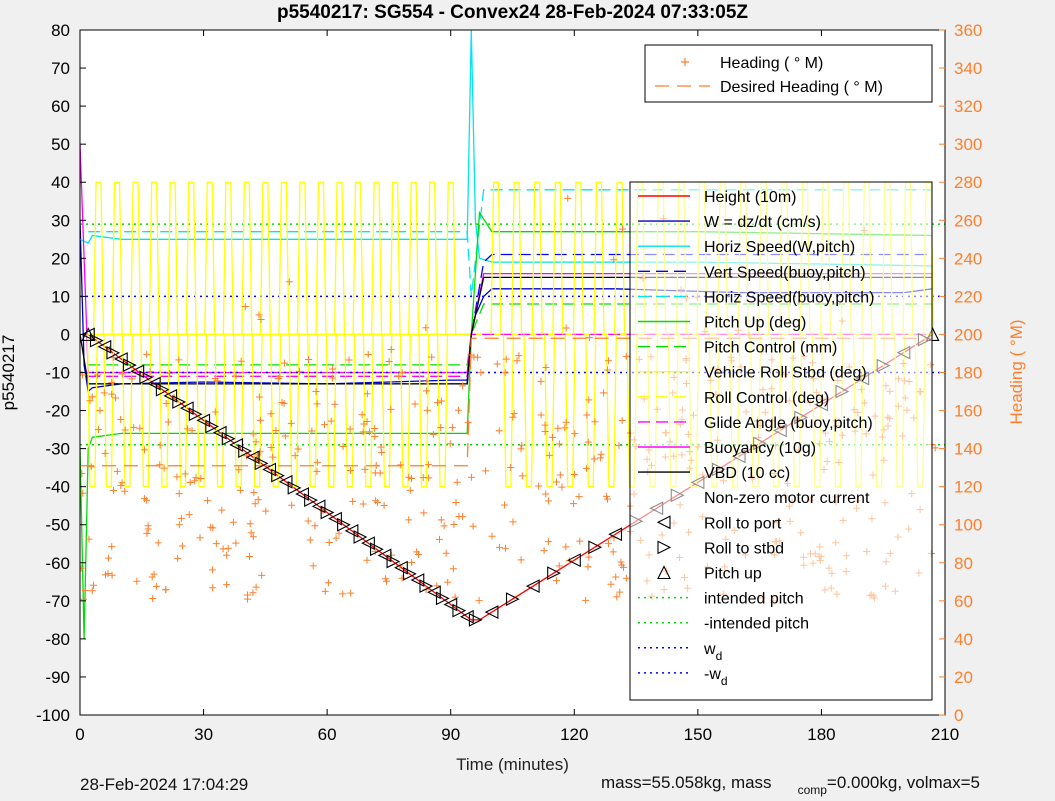  I want to click on legend-label-11: VBD (10 cc), so click(747, 473).